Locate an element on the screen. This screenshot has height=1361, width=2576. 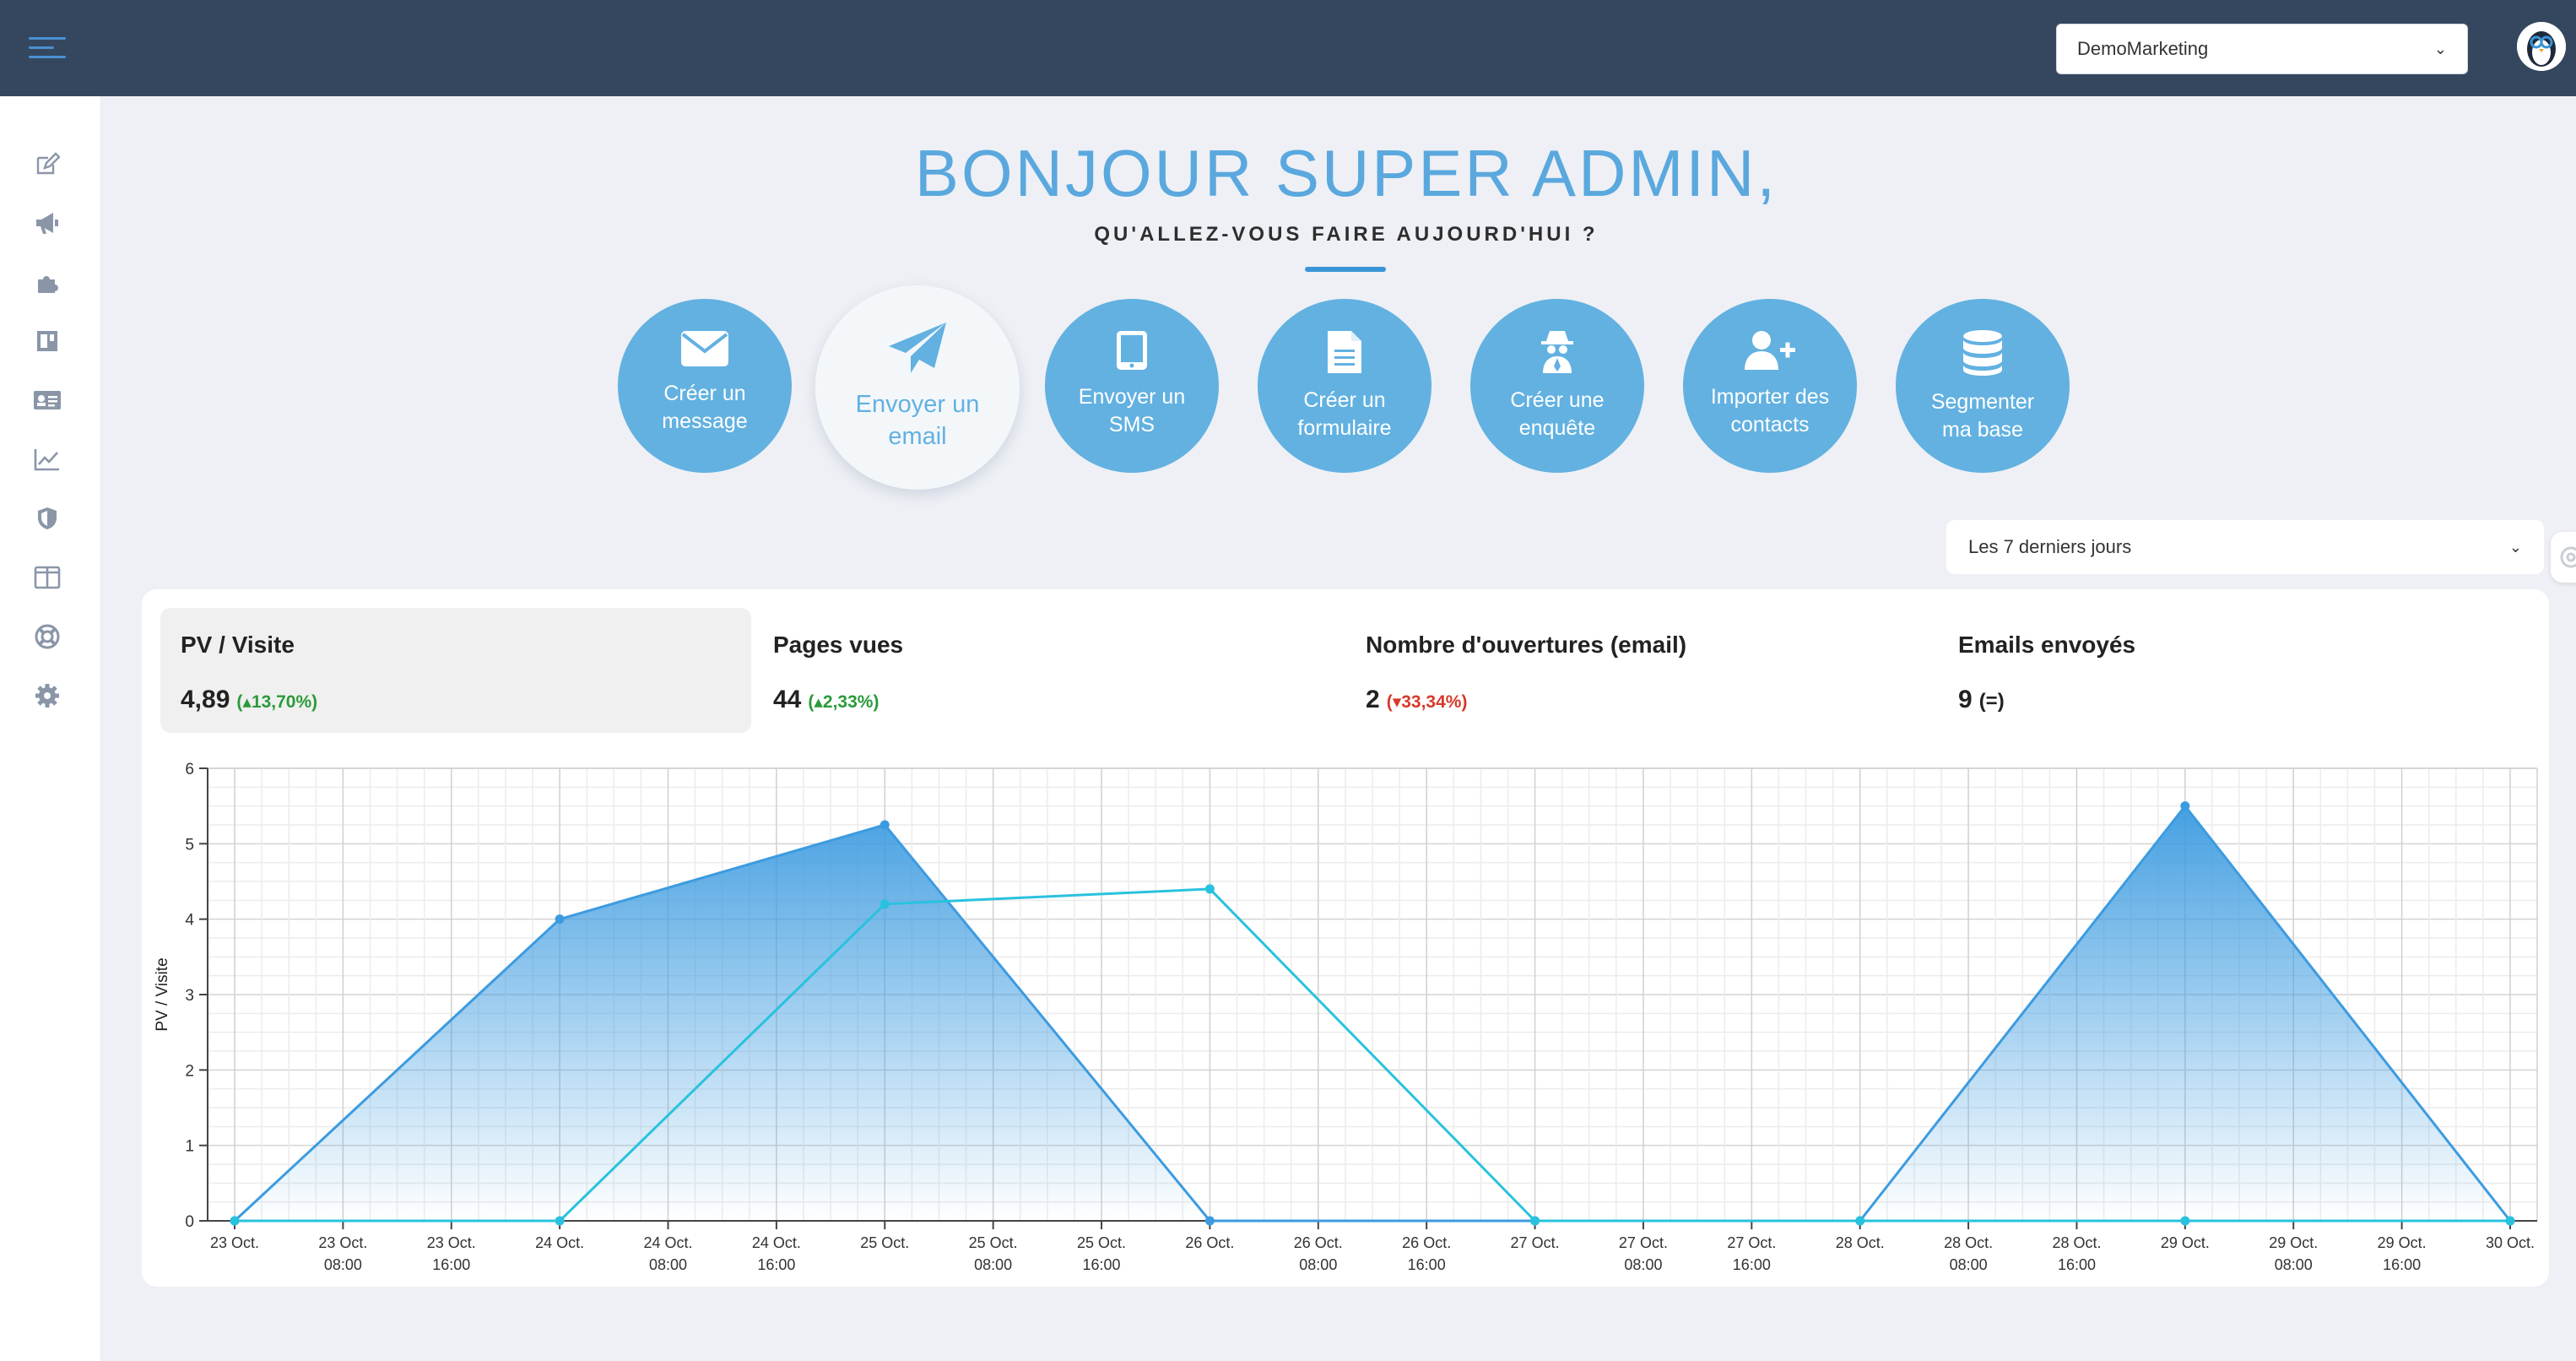
create-survey-button: Créer une enquête is located at coordinates (1557, 386).